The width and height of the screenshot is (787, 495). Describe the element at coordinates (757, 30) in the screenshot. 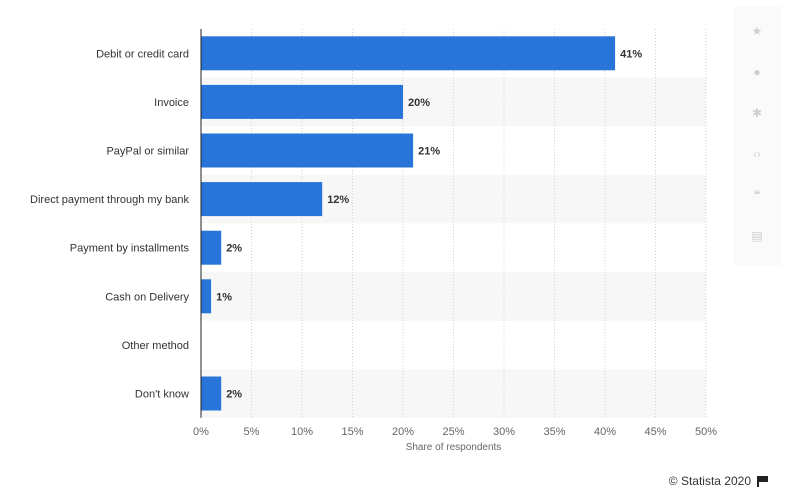

I see `star-icon: ★` at that location.